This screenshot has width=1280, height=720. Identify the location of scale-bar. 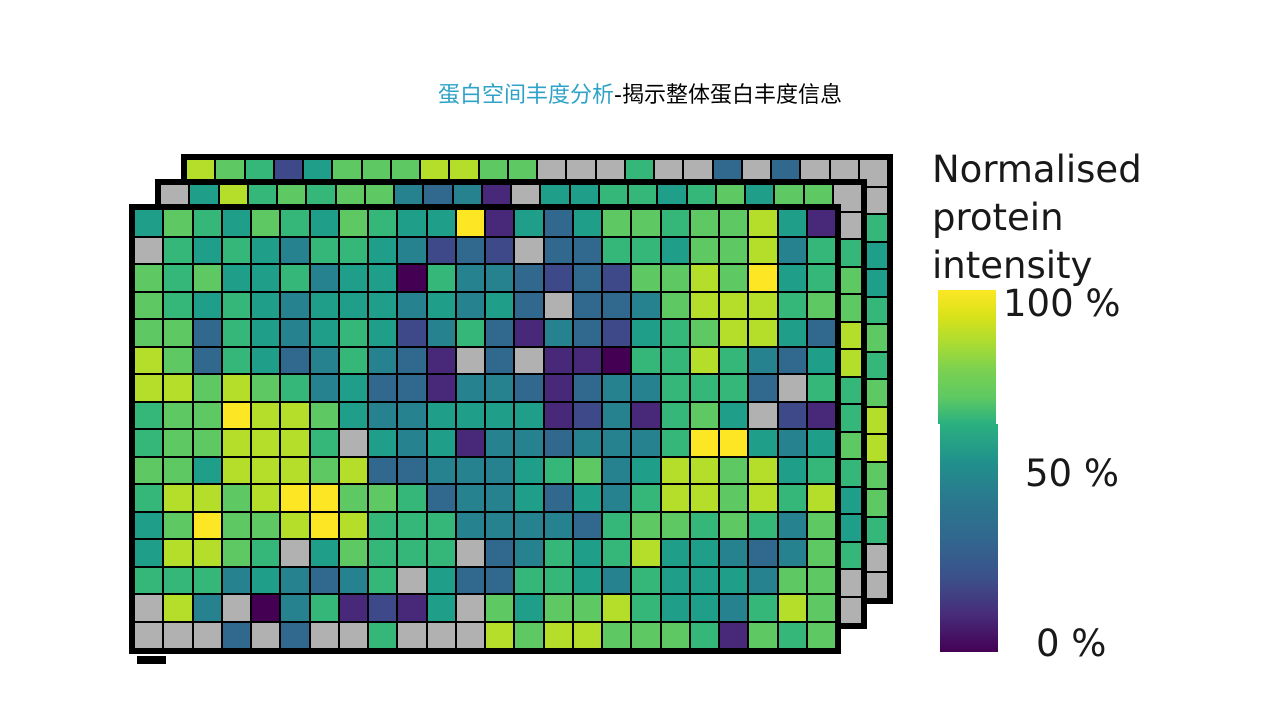
(151, 660).